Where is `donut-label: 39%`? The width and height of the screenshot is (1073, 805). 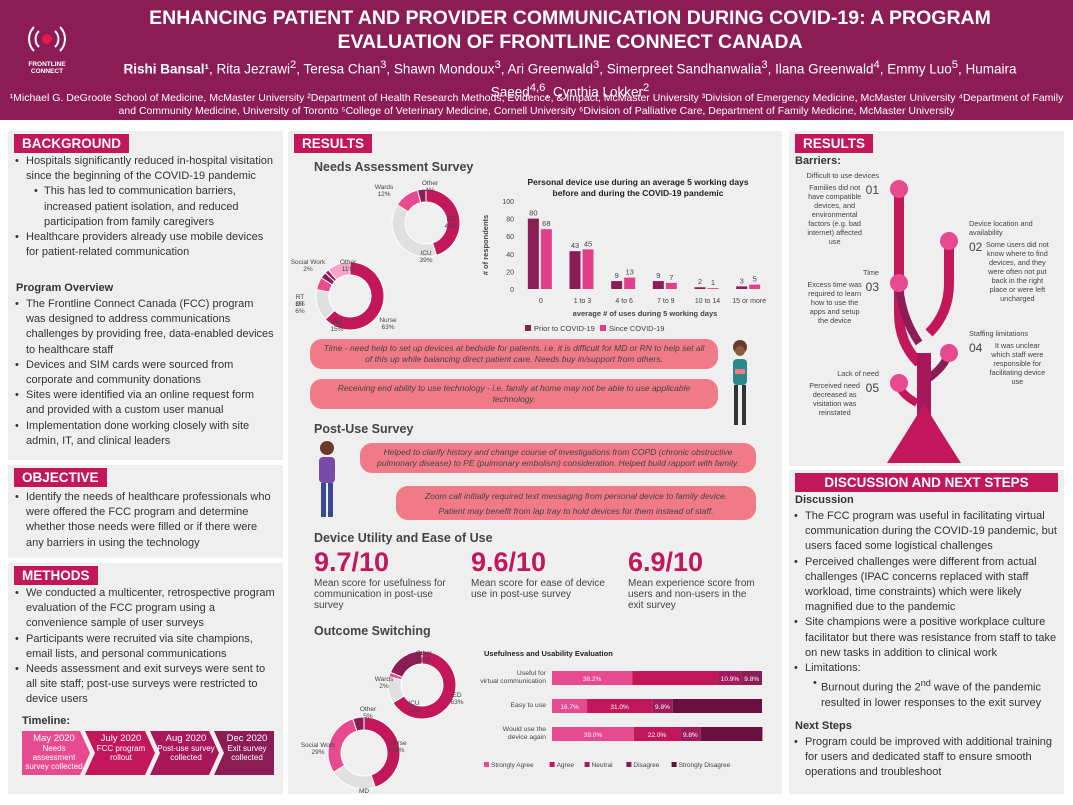
donut-label: 39% is located at coordinates (425, 260).